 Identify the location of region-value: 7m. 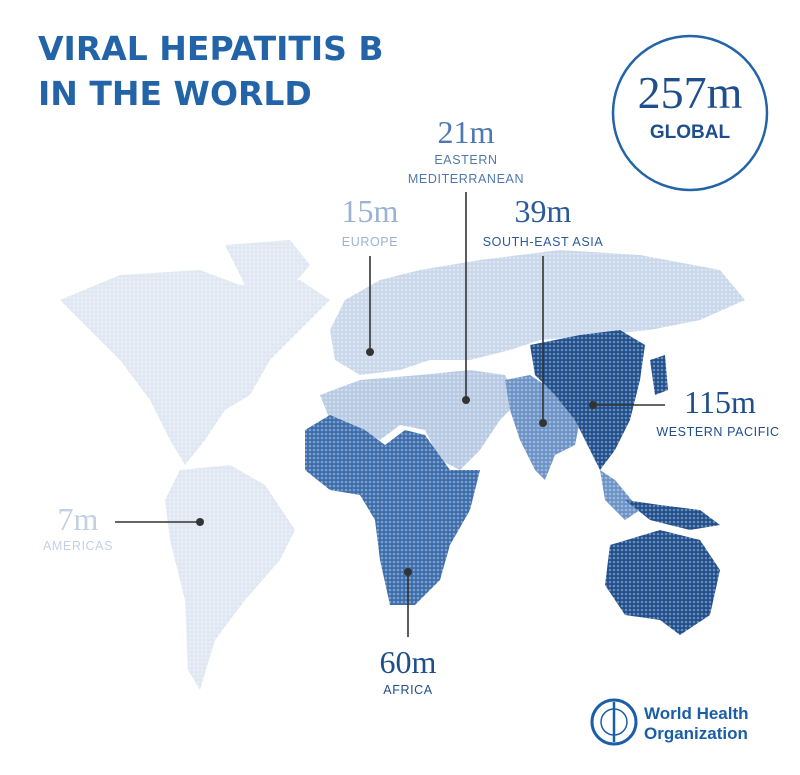
(78, 519).